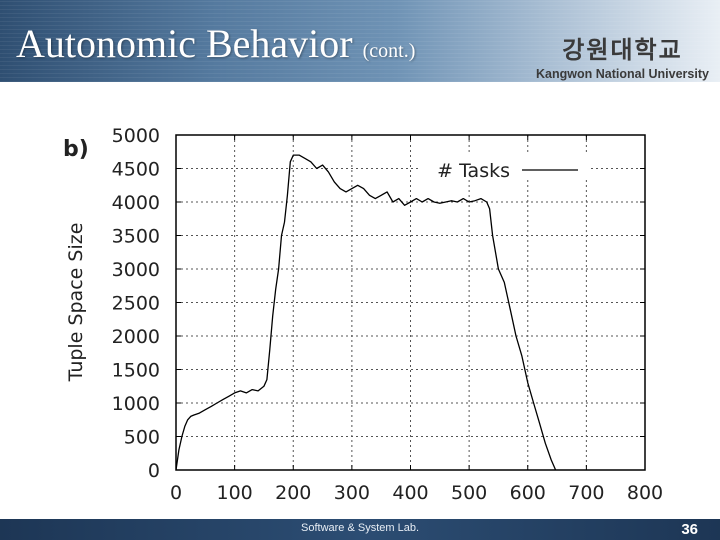 This screenshot has width=720, height=540. Describe the element at coordinates (586, 493) in the screenshot. I see `x-tick-label: 700` at that location.